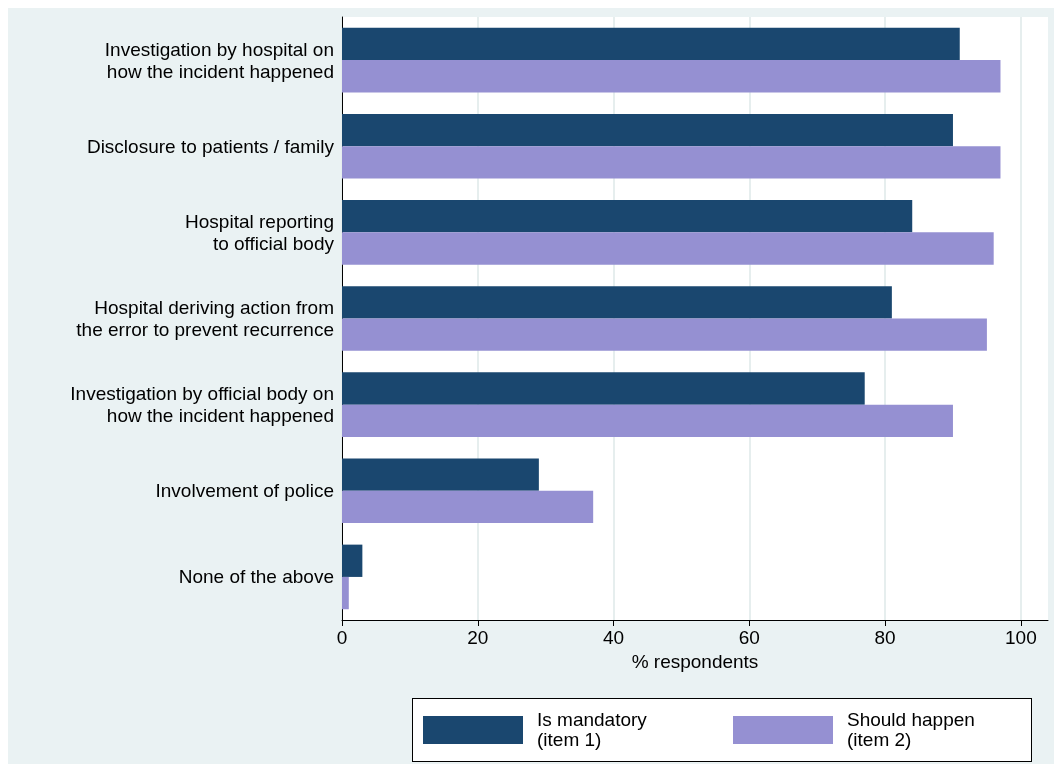 The width and height of the screenshot is (1062, 772). What do you see at coordinates (885, 637) in the screenshot?
I see `x-tick-label: 80` at bounding box center [885, 637].